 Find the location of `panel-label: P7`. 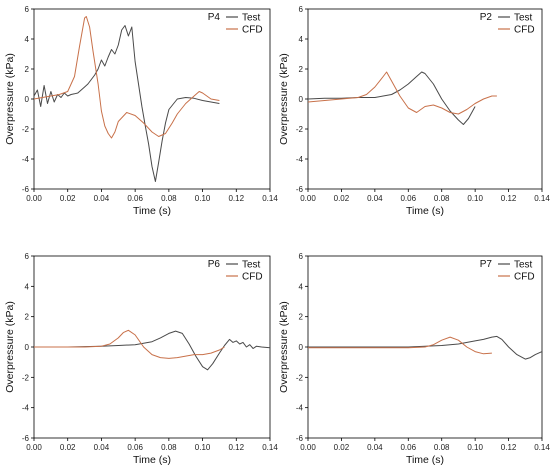

panel-label: P7 is located at coordinates (486, 264).